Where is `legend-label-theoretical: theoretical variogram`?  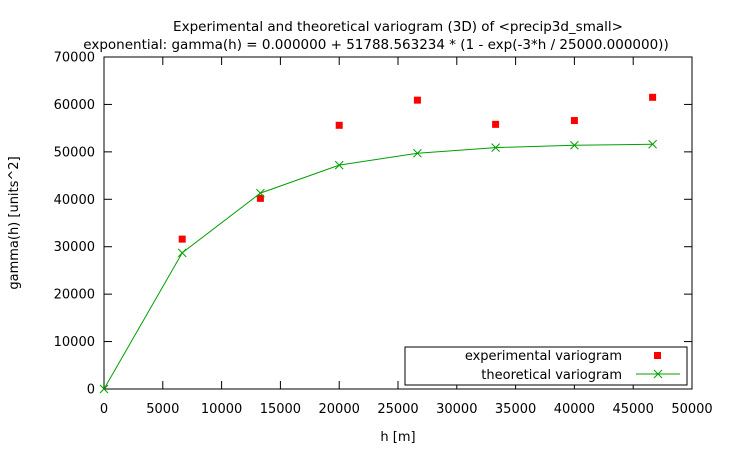
legend-label-theoretical: theoretical variogram is located at coordinates (551, 375).